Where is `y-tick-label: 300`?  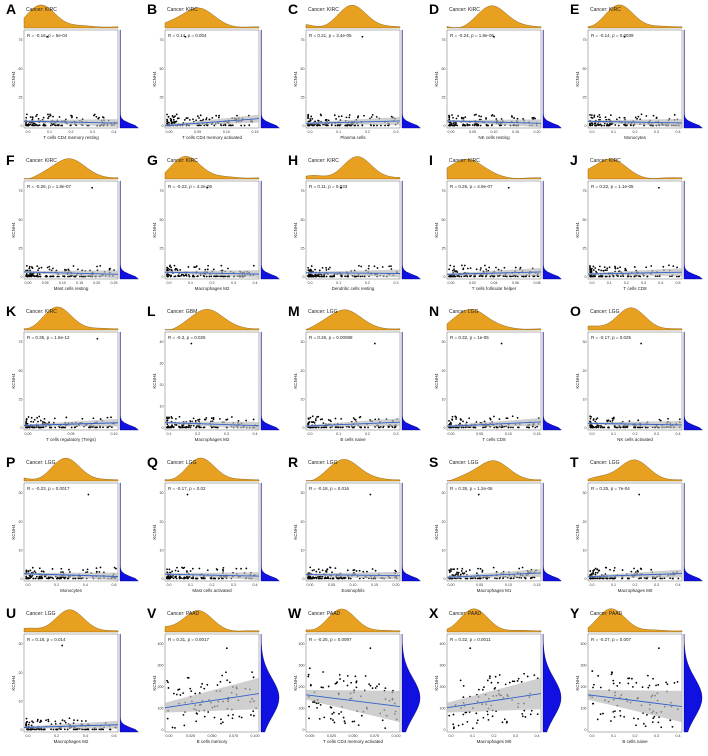 y-tick-label: 300 is located at coordinates (161, 666).